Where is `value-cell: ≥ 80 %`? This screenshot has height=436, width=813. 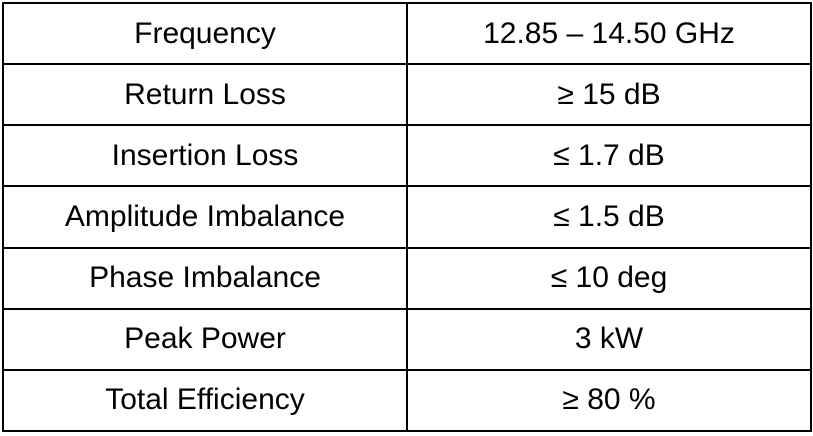 value-cell: ≥ 80 % is located at coordinates (609, 400).